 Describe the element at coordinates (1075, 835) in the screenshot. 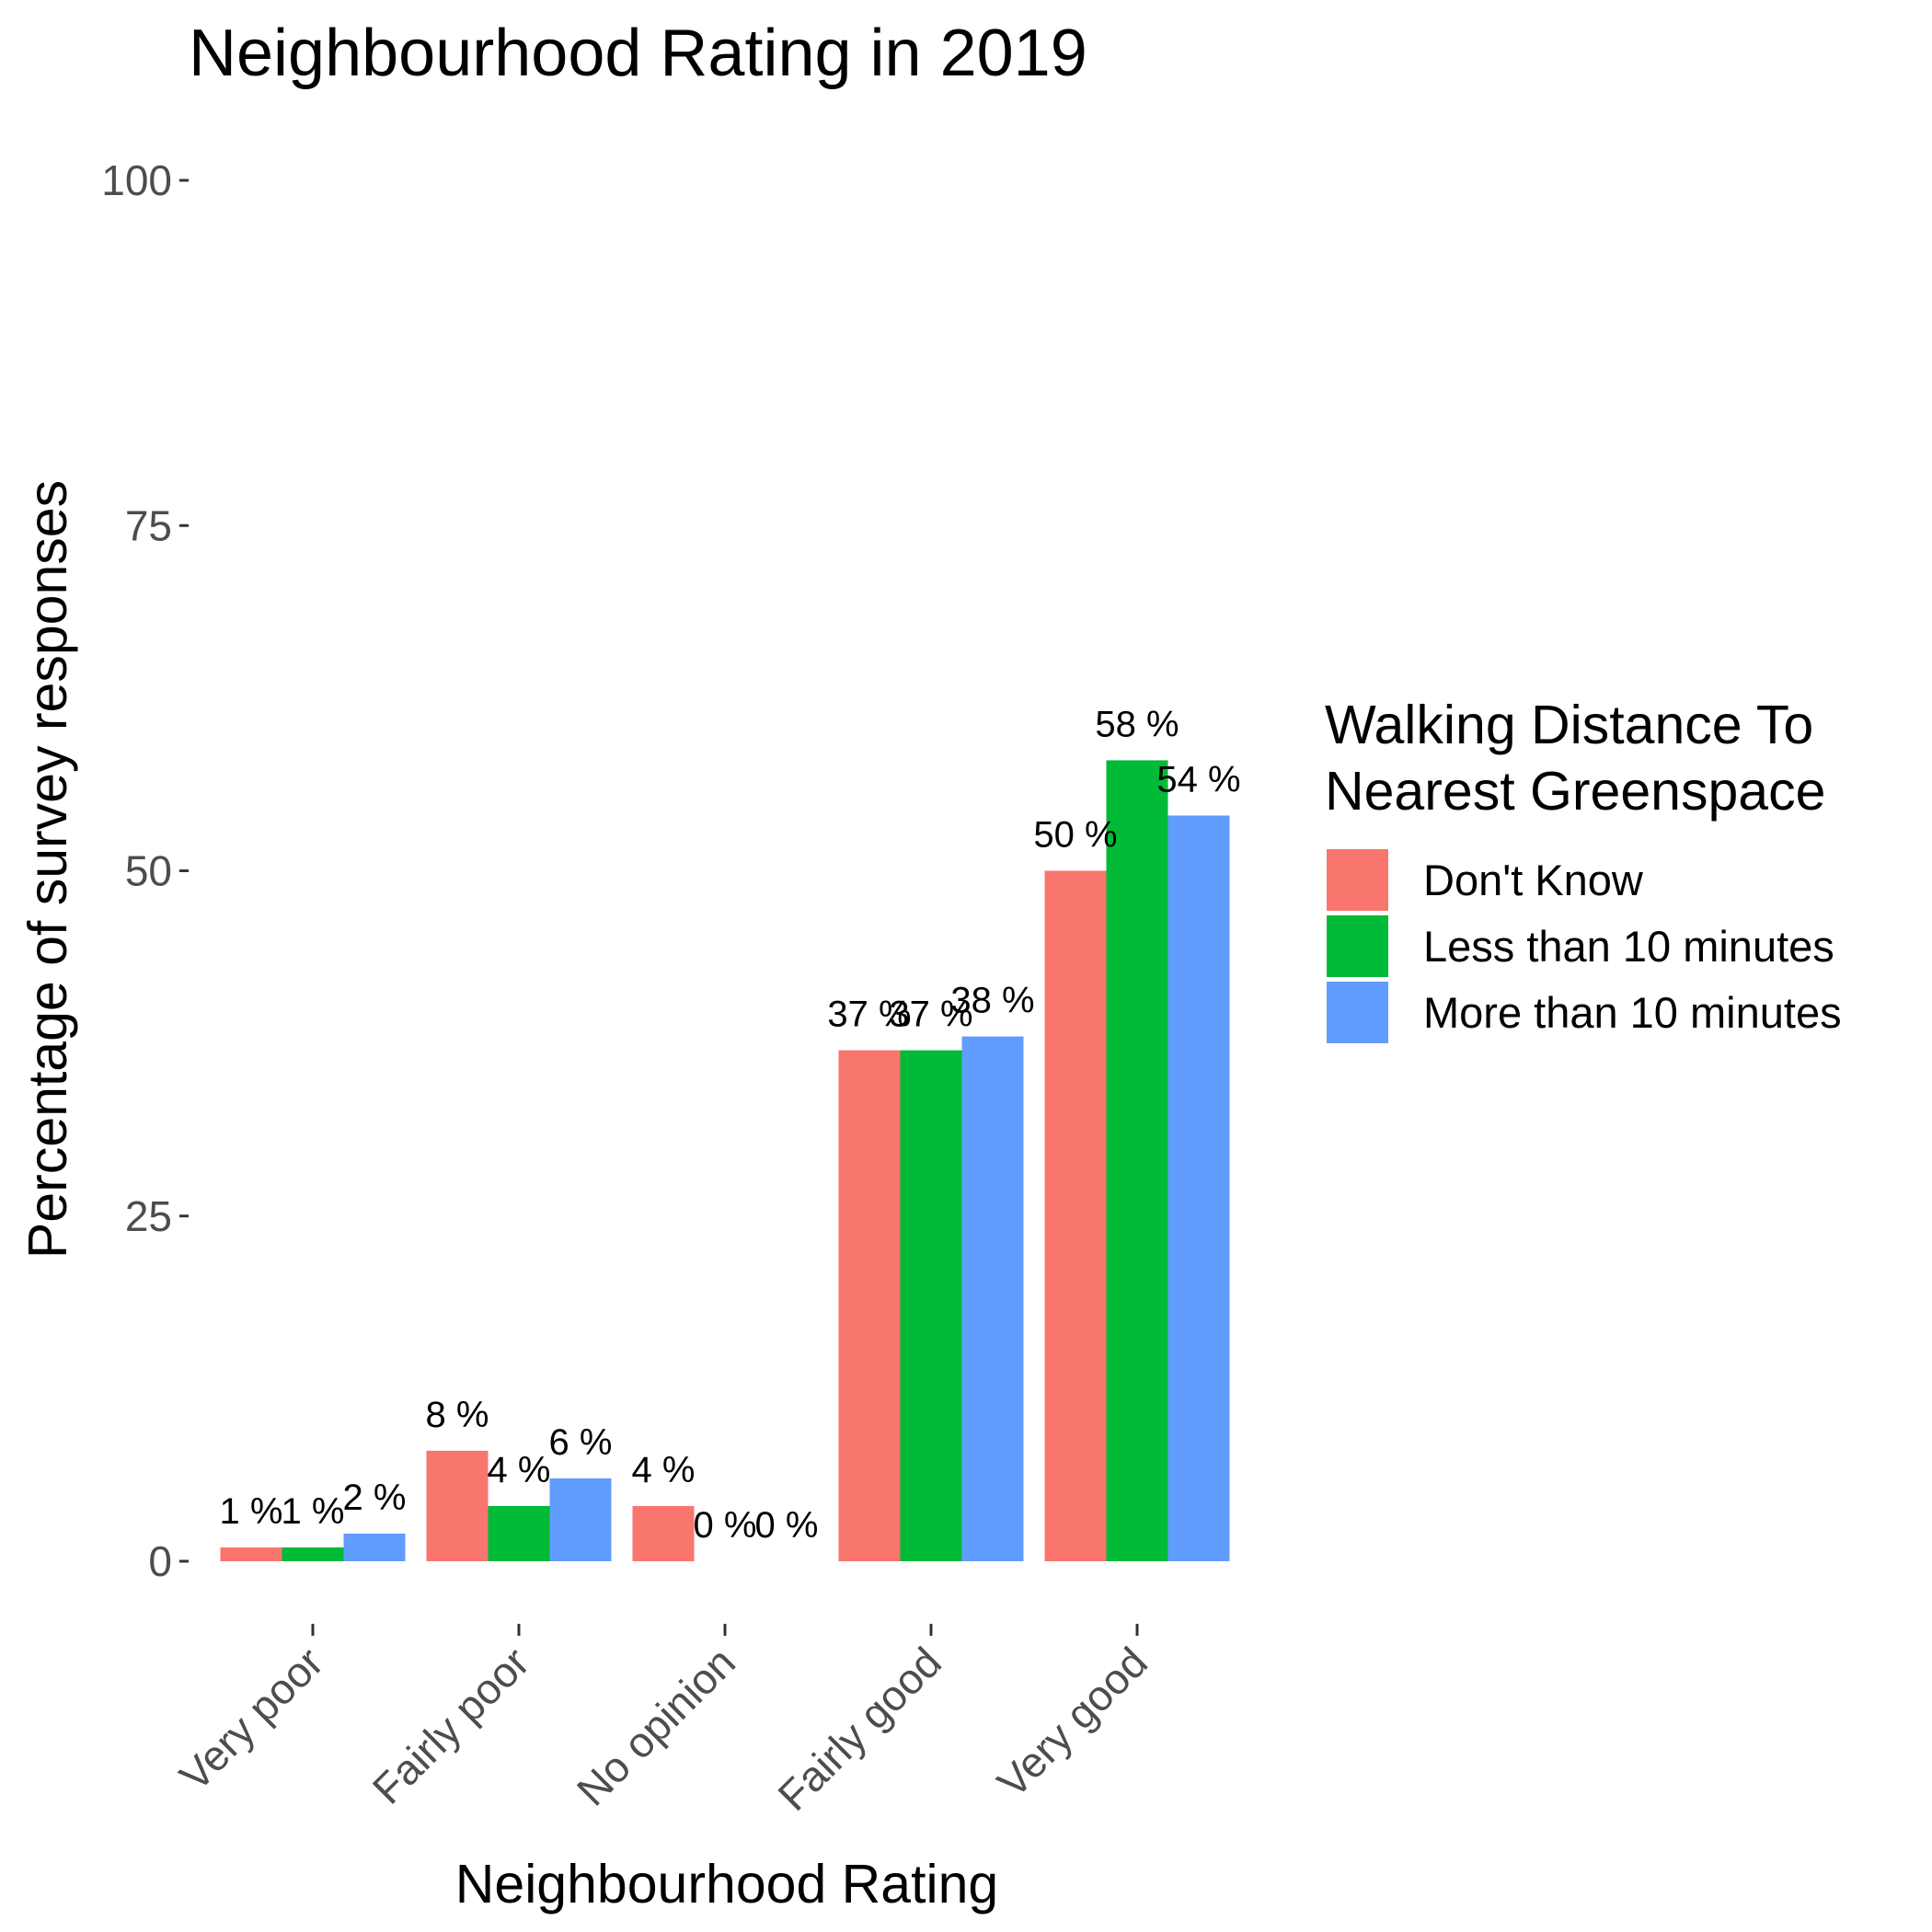

I see `bar-value-label: 50 %` at that location.